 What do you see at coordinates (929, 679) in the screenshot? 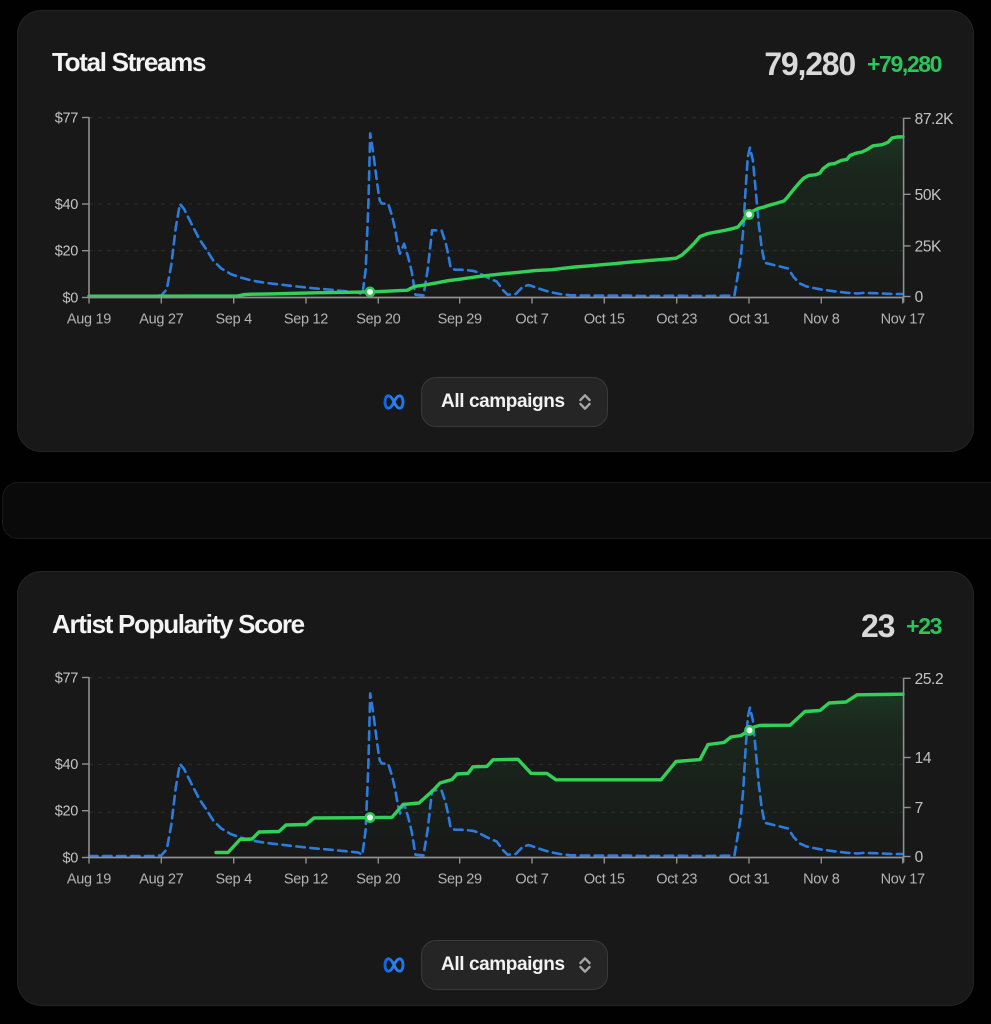
I see `svg-text: 25.2` at bounding box center [929, 679].